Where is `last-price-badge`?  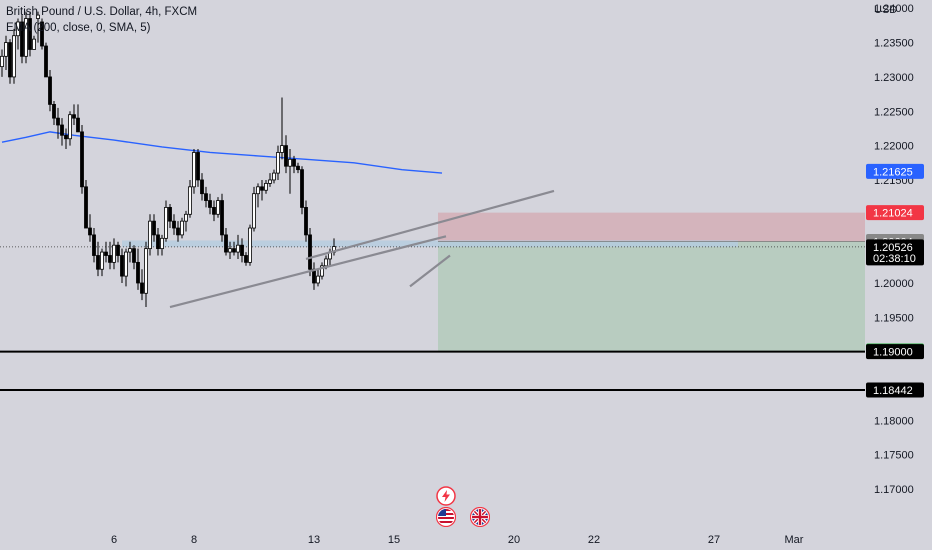
last-price-badge is located at coordinates (895, 252).